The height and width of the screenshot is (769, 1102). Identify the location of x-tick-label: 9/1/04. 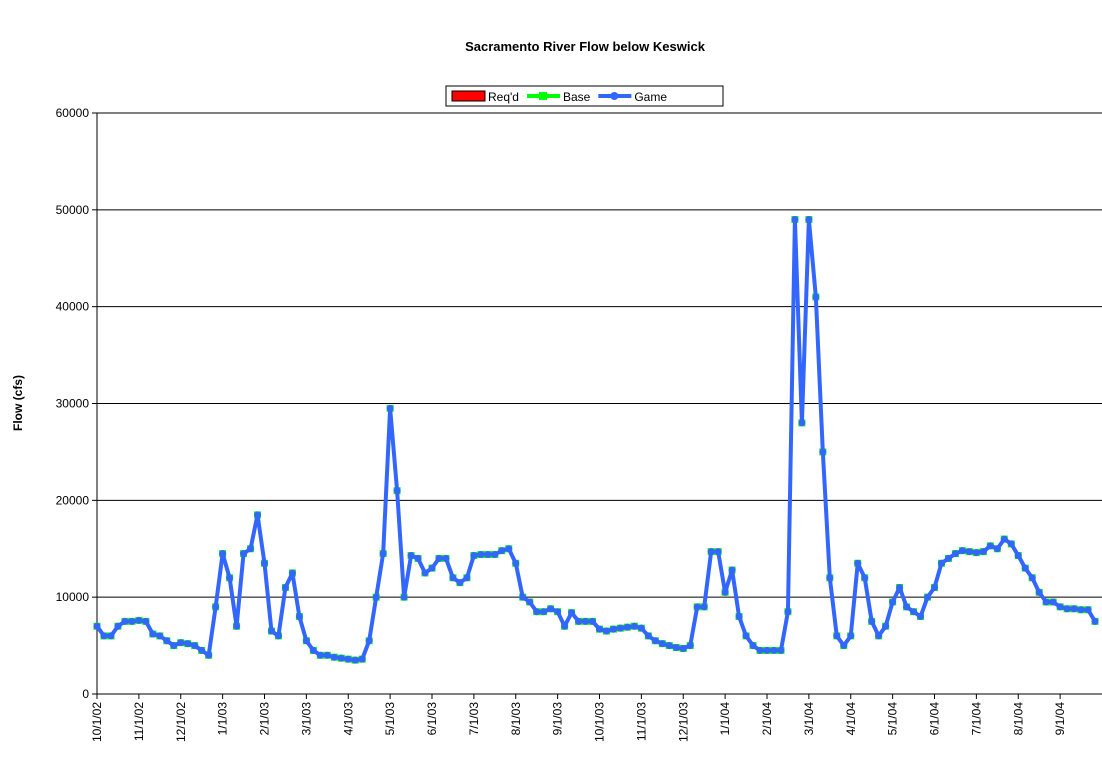
(1060, 719).